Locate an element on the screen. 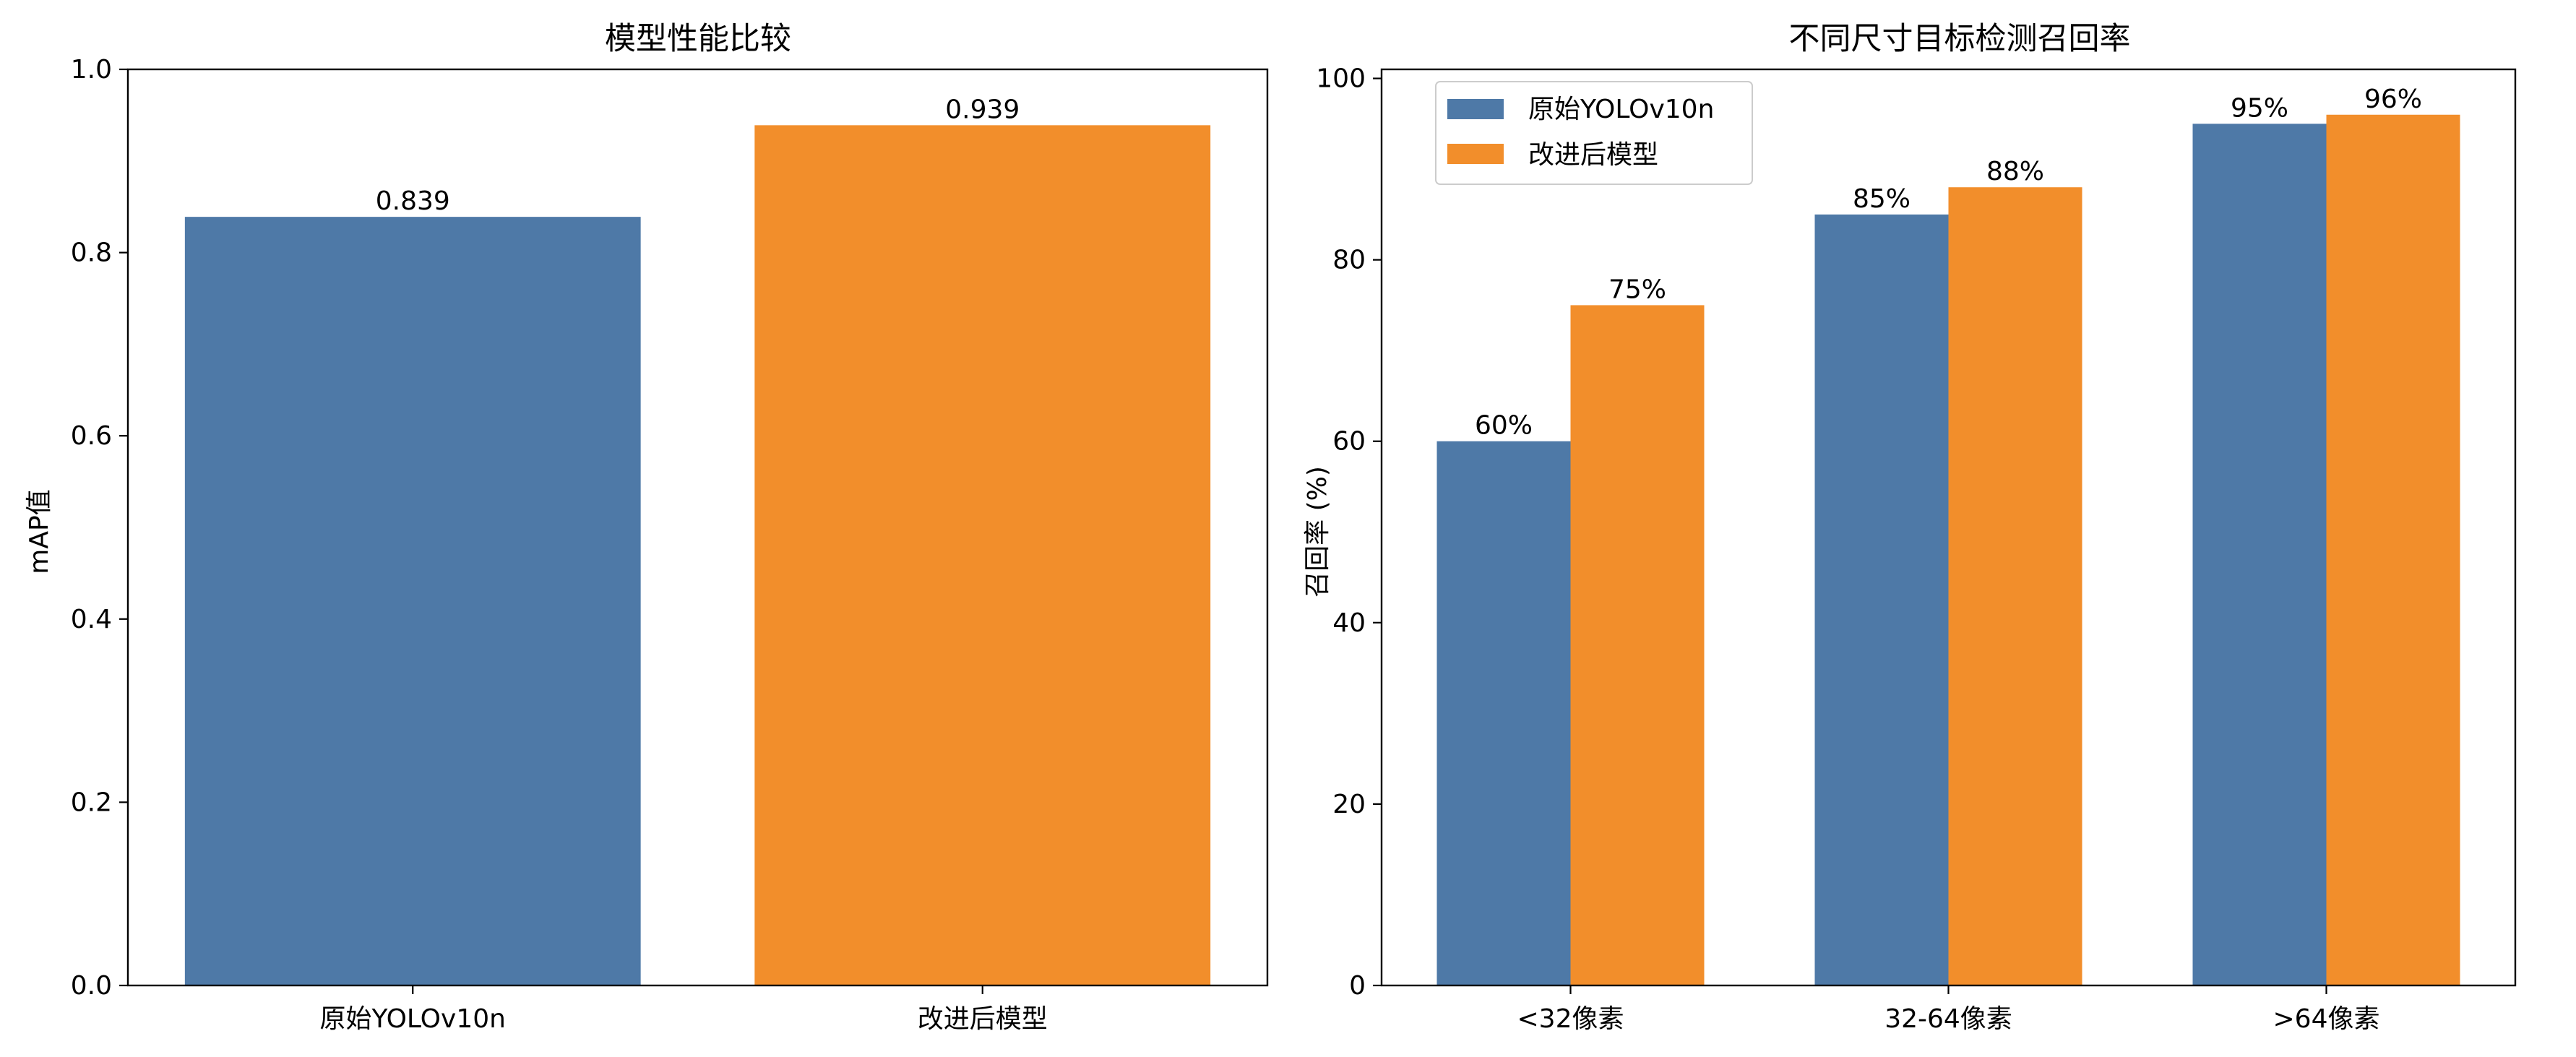 Image resolution: width=2576 pixels, height=1057 pixels. recall-chart-title: 不同尺寸目标检测召回率 is located at coordinates (1960, 39).